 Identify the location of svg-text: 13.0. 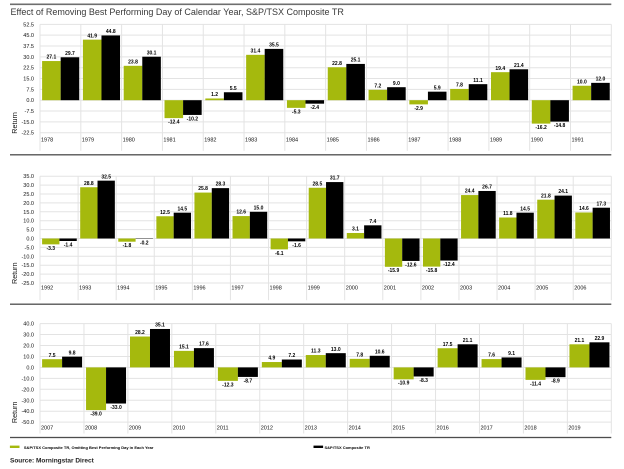
(336, 350).